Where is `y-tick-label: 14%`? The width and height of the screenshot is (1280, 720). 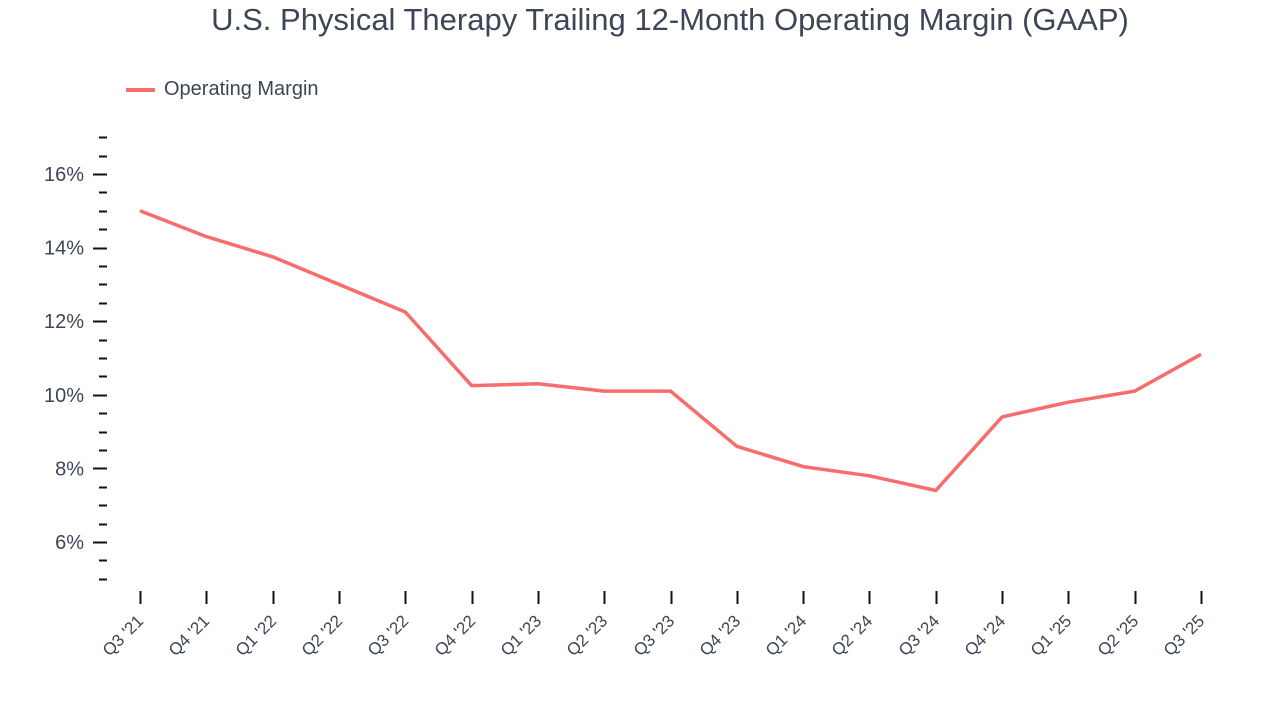
y-tick-label: 14% is located at coordinates (64, 249).